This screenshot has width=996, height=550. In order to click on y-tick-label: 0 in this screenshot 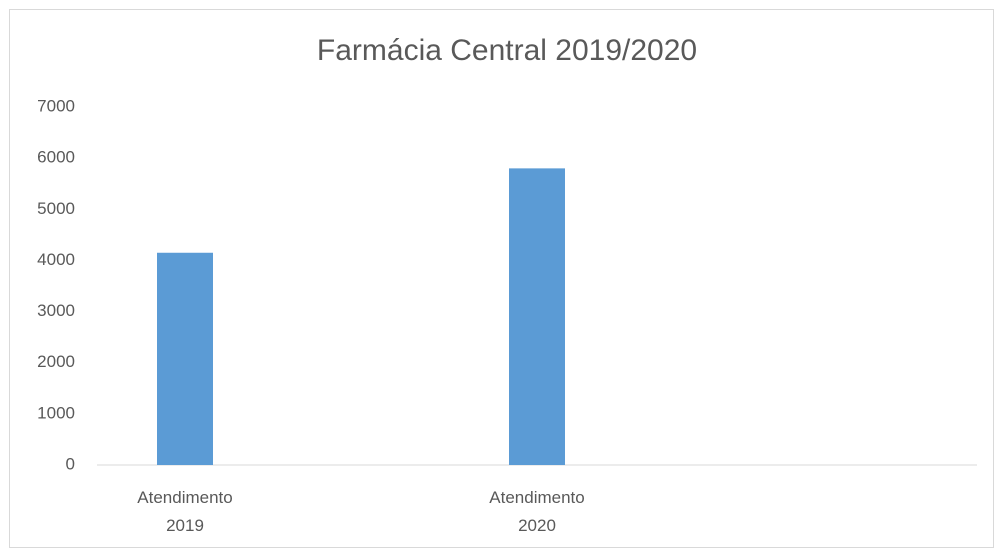, I will do `click(70, 463)`.